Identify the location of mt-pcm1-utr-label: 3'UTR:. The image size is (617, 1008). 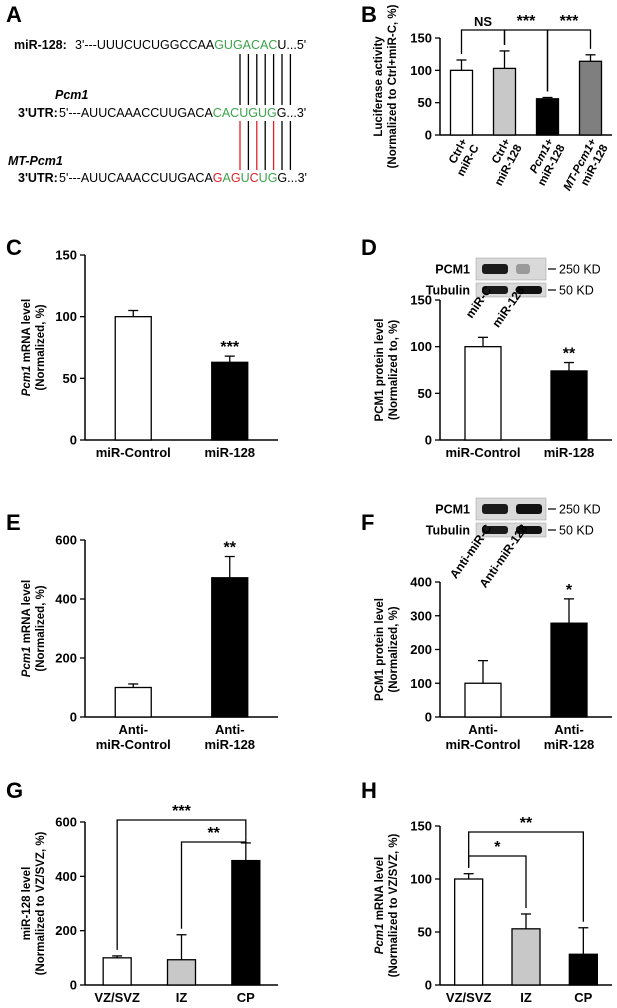
(38, 178).